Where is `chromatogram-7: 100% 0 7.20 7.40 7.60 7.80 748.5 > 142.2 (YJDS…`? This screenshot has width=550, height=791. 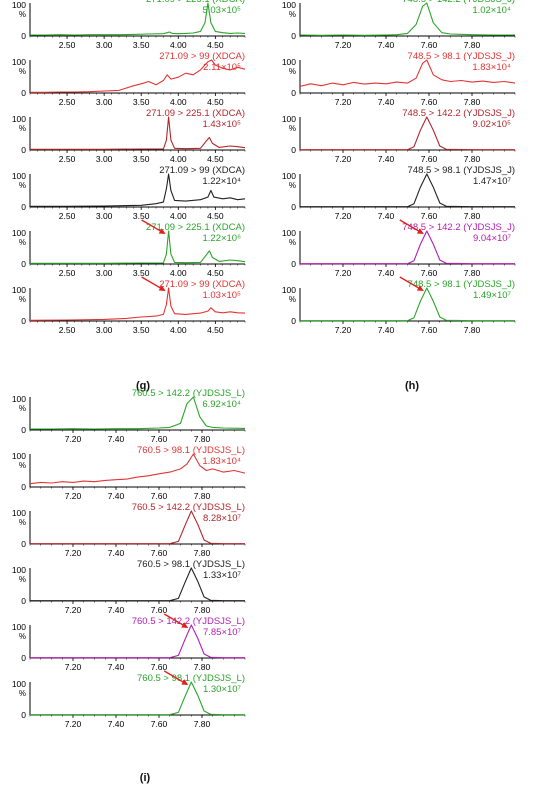 chromatogram-7: 100% 0 7.20 7.40 7.60 7.80 748.5 > 142.2 (YJDS… is located at coordinates (399, 25).